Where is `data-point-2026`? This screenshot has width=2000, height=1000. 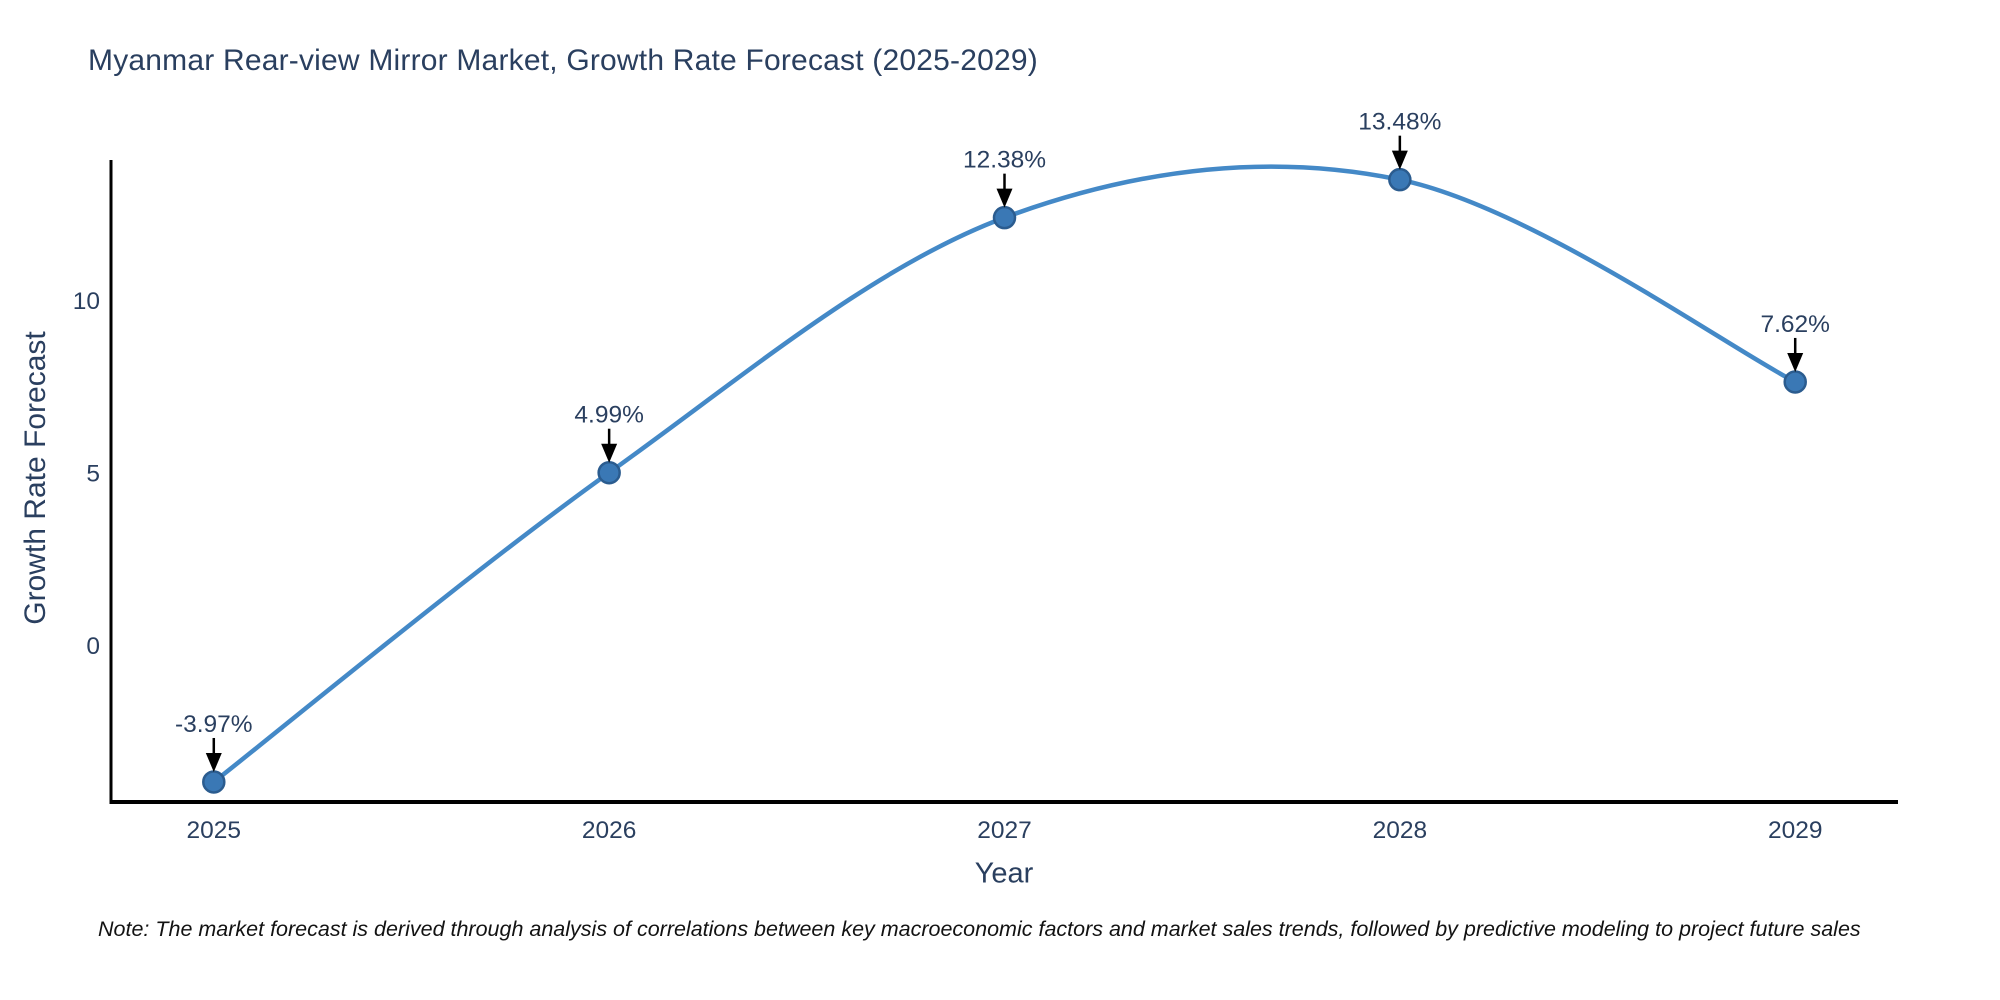 data-point-2026 is located at coordinates (609, 472).